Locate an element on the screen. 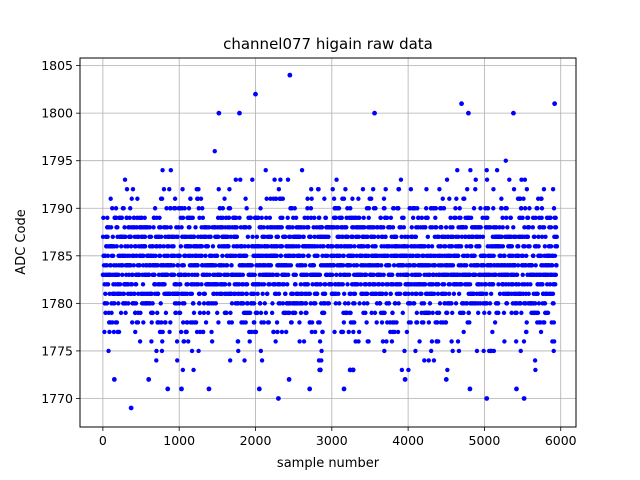 Image resolution: width=640 pixels, height=480 pixels. data-point-outlier is located at coordinates (353, 370).